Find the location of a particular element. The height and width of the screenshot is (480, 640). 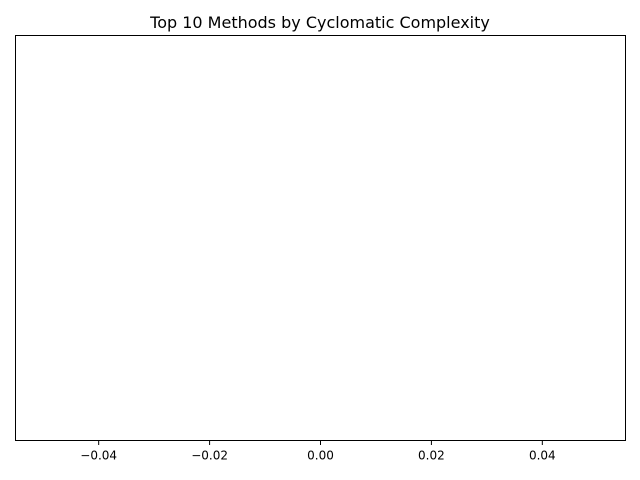

x-tick-label: 0.00 is located at coordinates (320, 456).